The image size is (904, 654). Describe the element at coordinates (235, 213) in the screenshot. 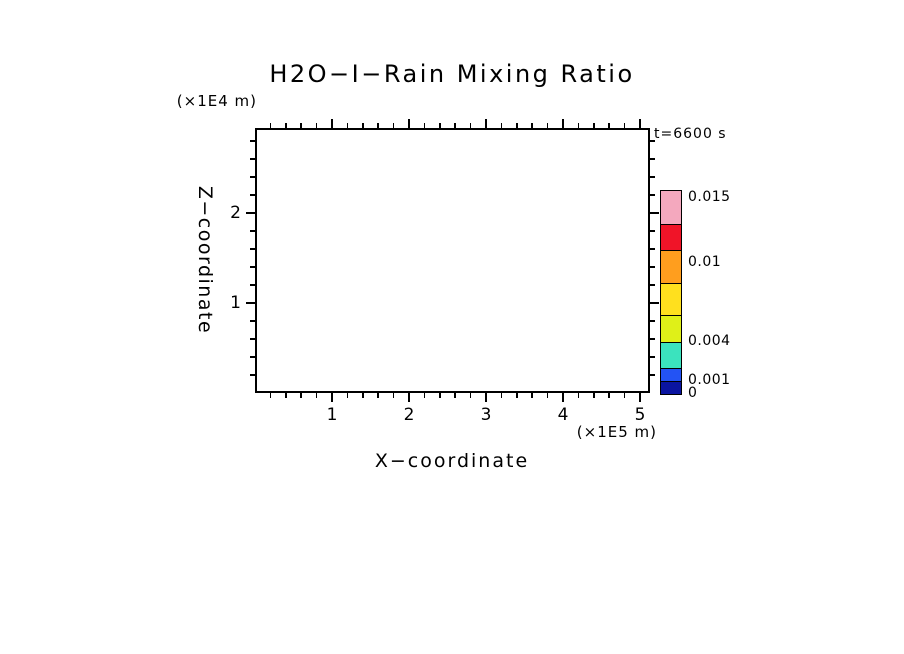

I see `z-tick-label: 2` at that location.